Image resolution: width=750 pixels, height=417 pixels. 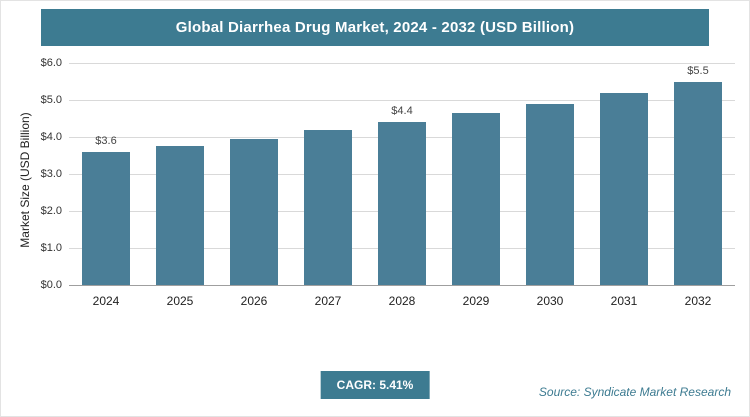 What do you see at coordinates (51, 285) in the screenshot?
I see `y-tick-label-0: $0.0` at bounding box center [51, 285].